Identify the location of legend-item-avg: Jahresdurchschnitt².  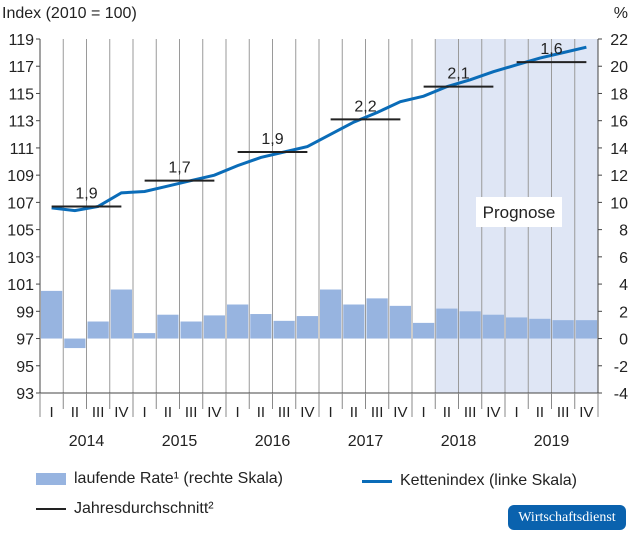
(125, 509).